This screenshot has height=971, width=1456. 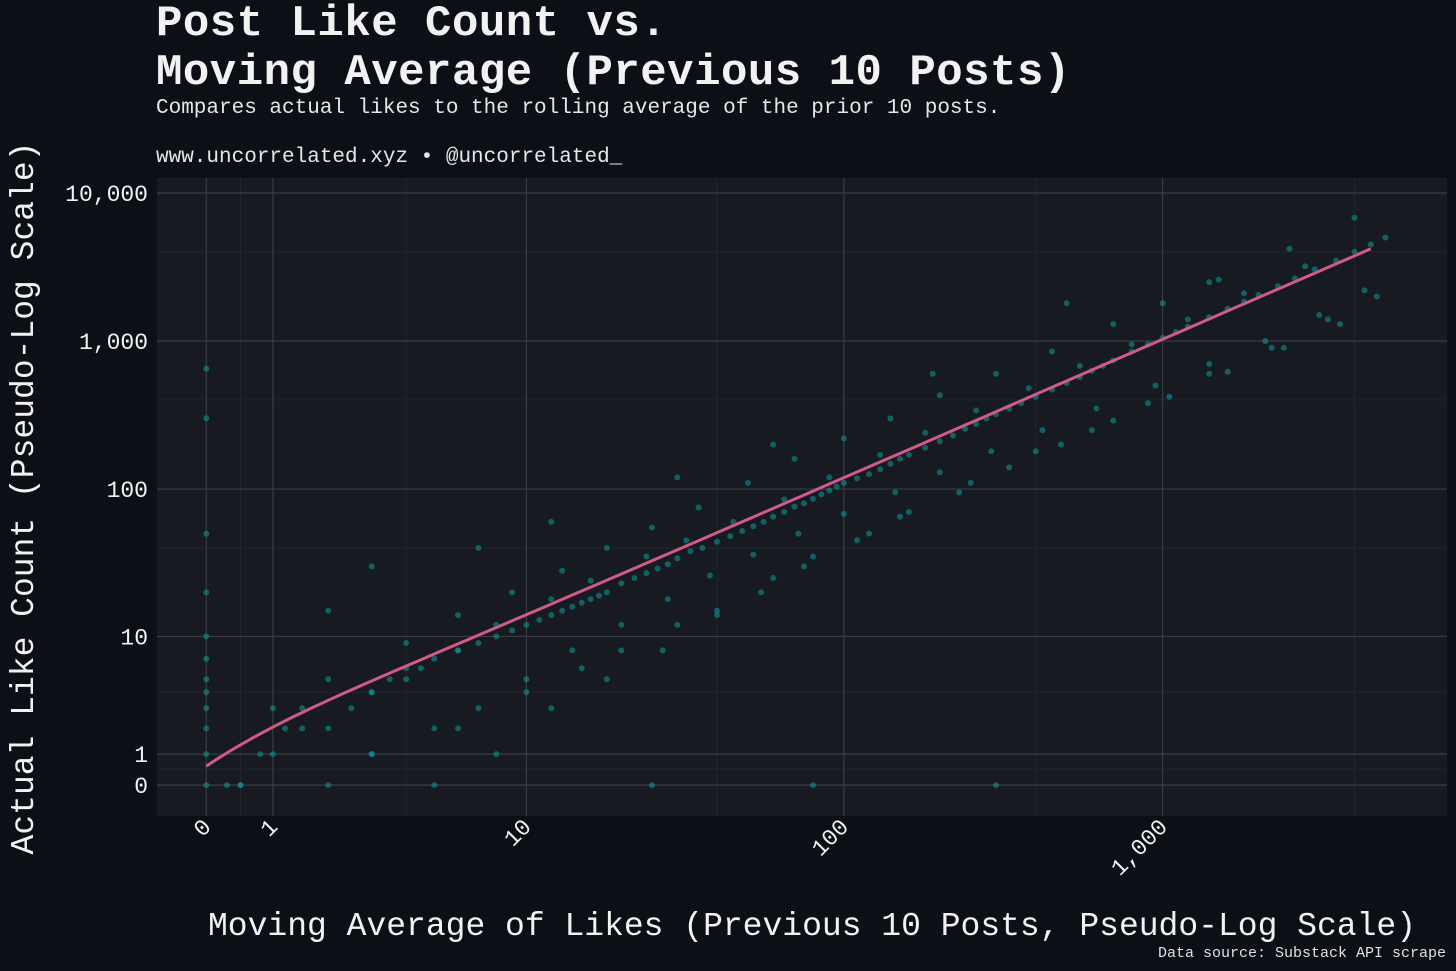 What do you see at coordinates (113, 343) in the screenshot?
I see `y-tick-label: 1,000` at bounding box center [113, 343].